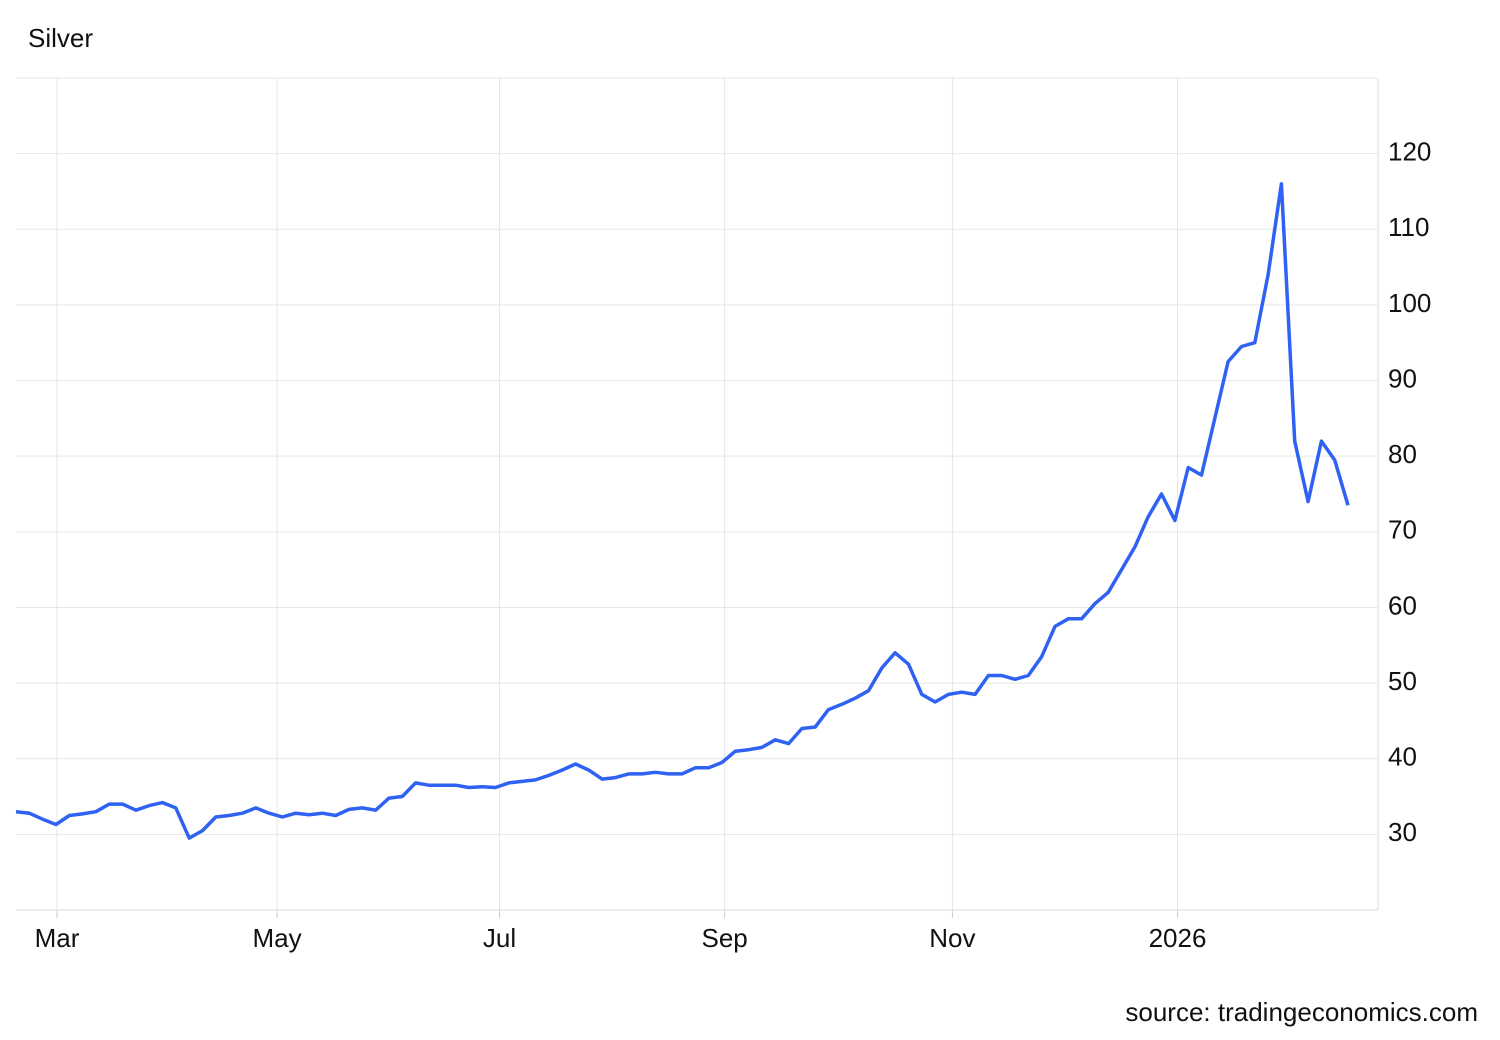 The image size is (1500, 1040). Describe the element at coordinates (1402, 530) in the screenshot. I see `y-tick-label: 70` at that location.